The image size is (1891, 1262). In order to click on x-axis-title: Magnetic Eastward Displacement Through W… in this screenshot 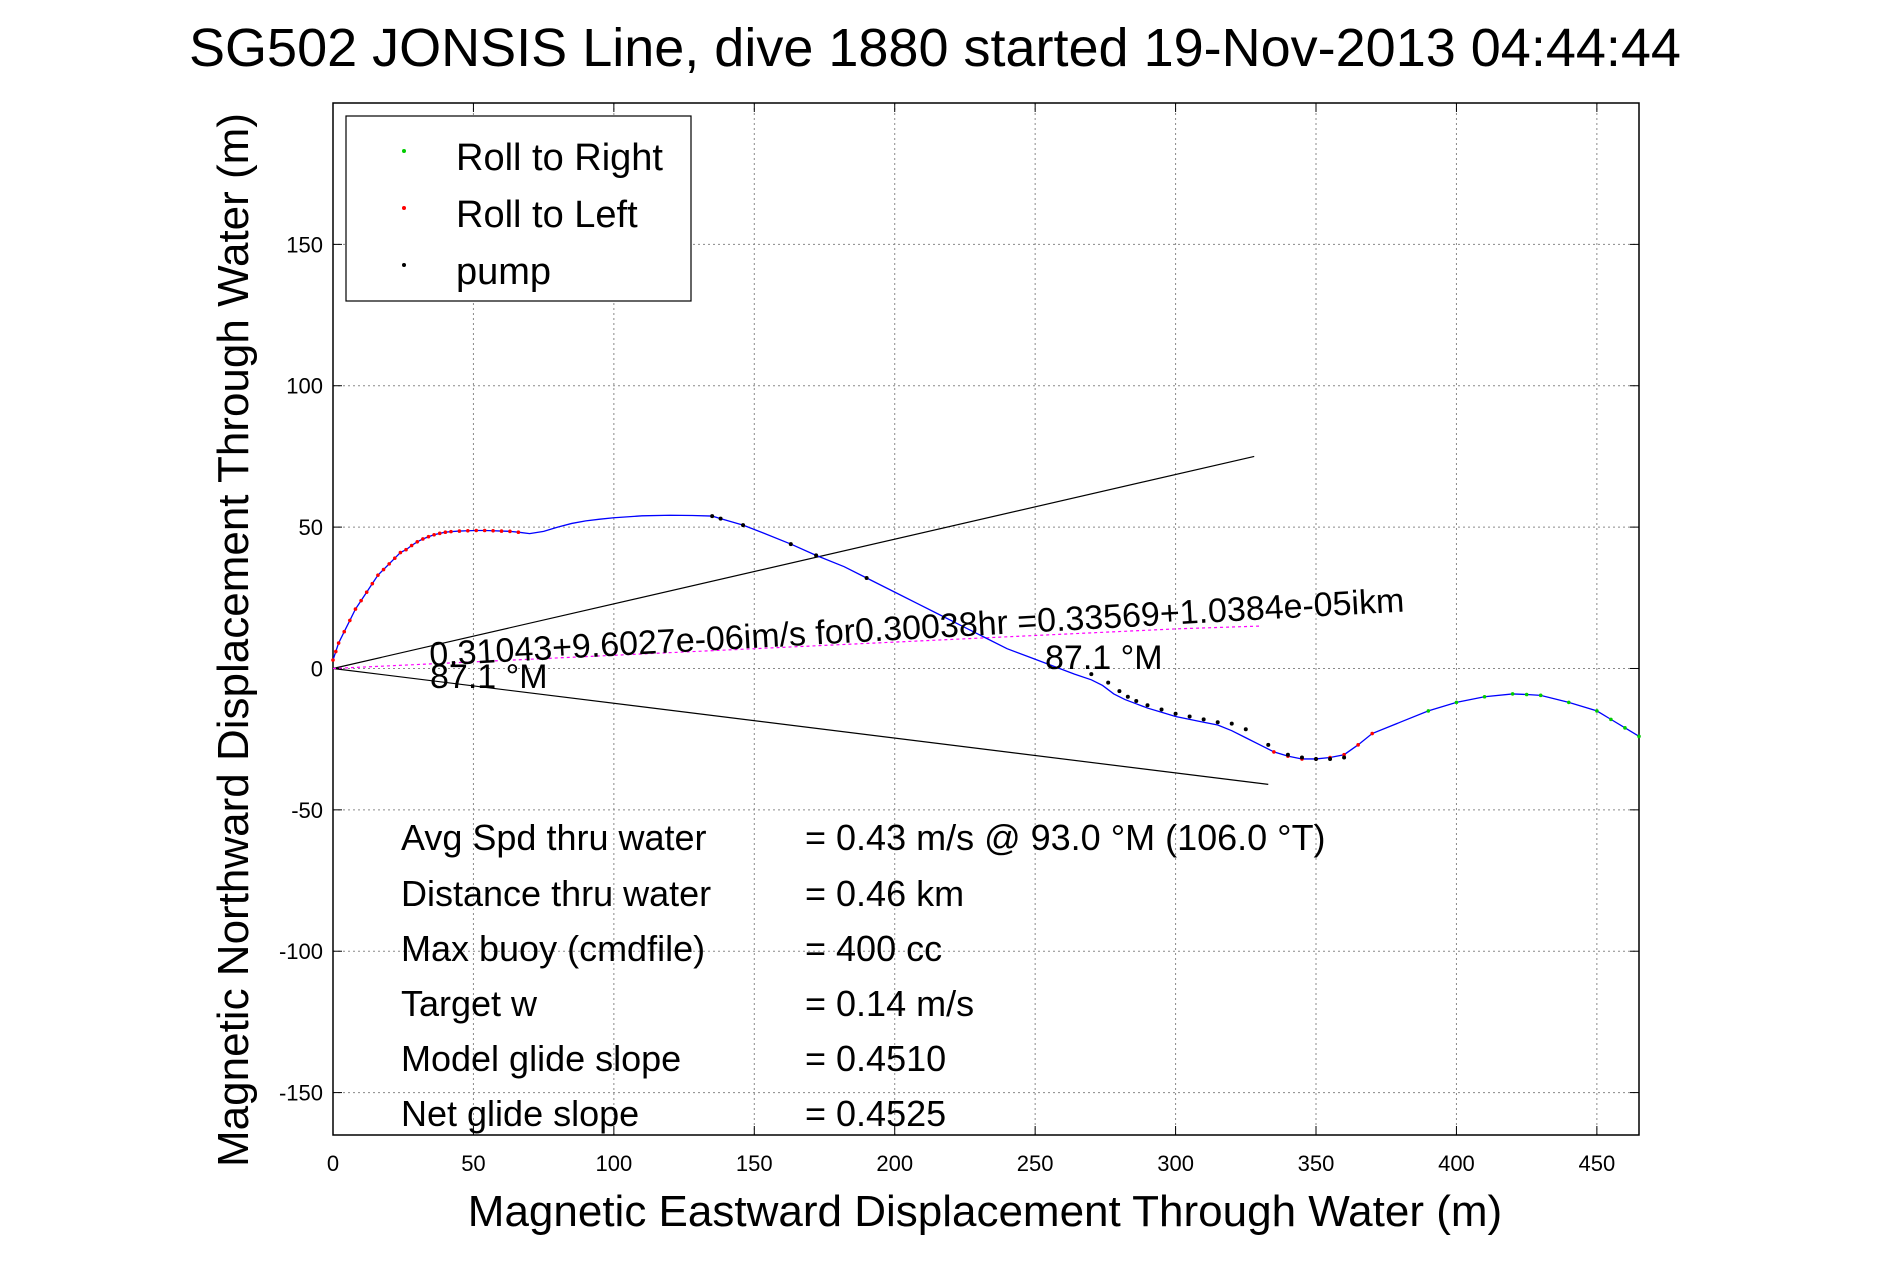, I will do `click(985, 1211)`.